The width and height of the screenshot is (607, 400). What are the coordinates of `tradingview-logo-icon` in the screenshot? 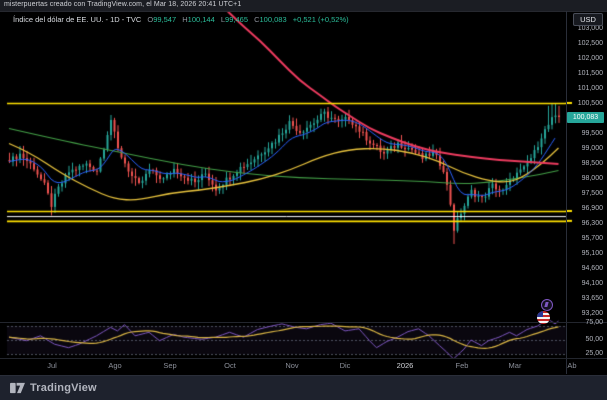 It's located at (17, 388).